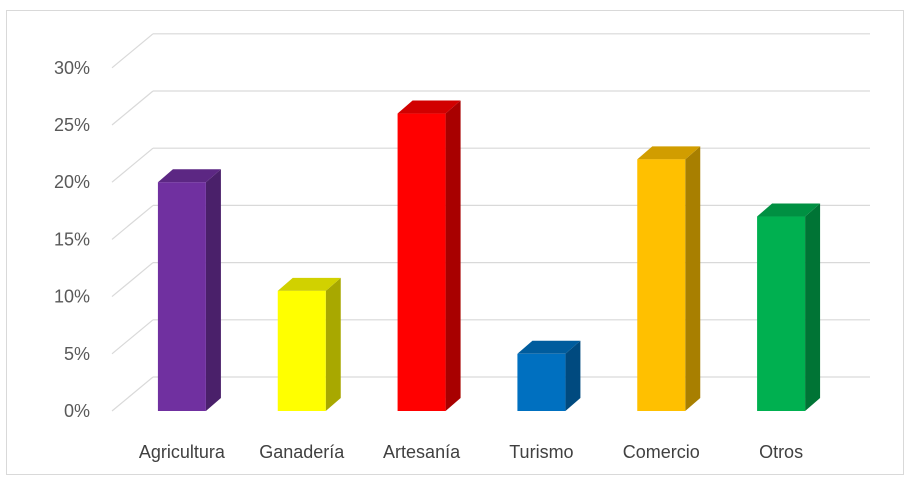 The image size is (908, 479). What do you see at coordinates (302, 452) in the screenshot?
I see `x-category-label: Ganadería` at bounding box center [302, 452].